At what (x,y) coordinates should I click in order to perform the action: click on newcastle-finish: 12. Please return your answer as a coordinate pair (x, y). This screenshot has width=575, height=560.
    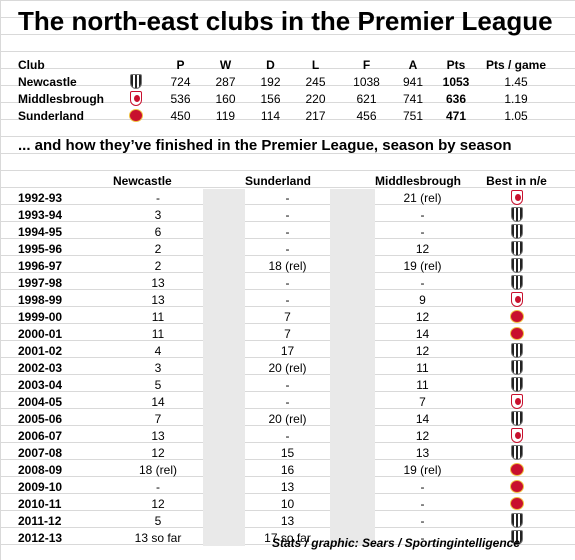
    Looking at the image, I should click on (158, 452).